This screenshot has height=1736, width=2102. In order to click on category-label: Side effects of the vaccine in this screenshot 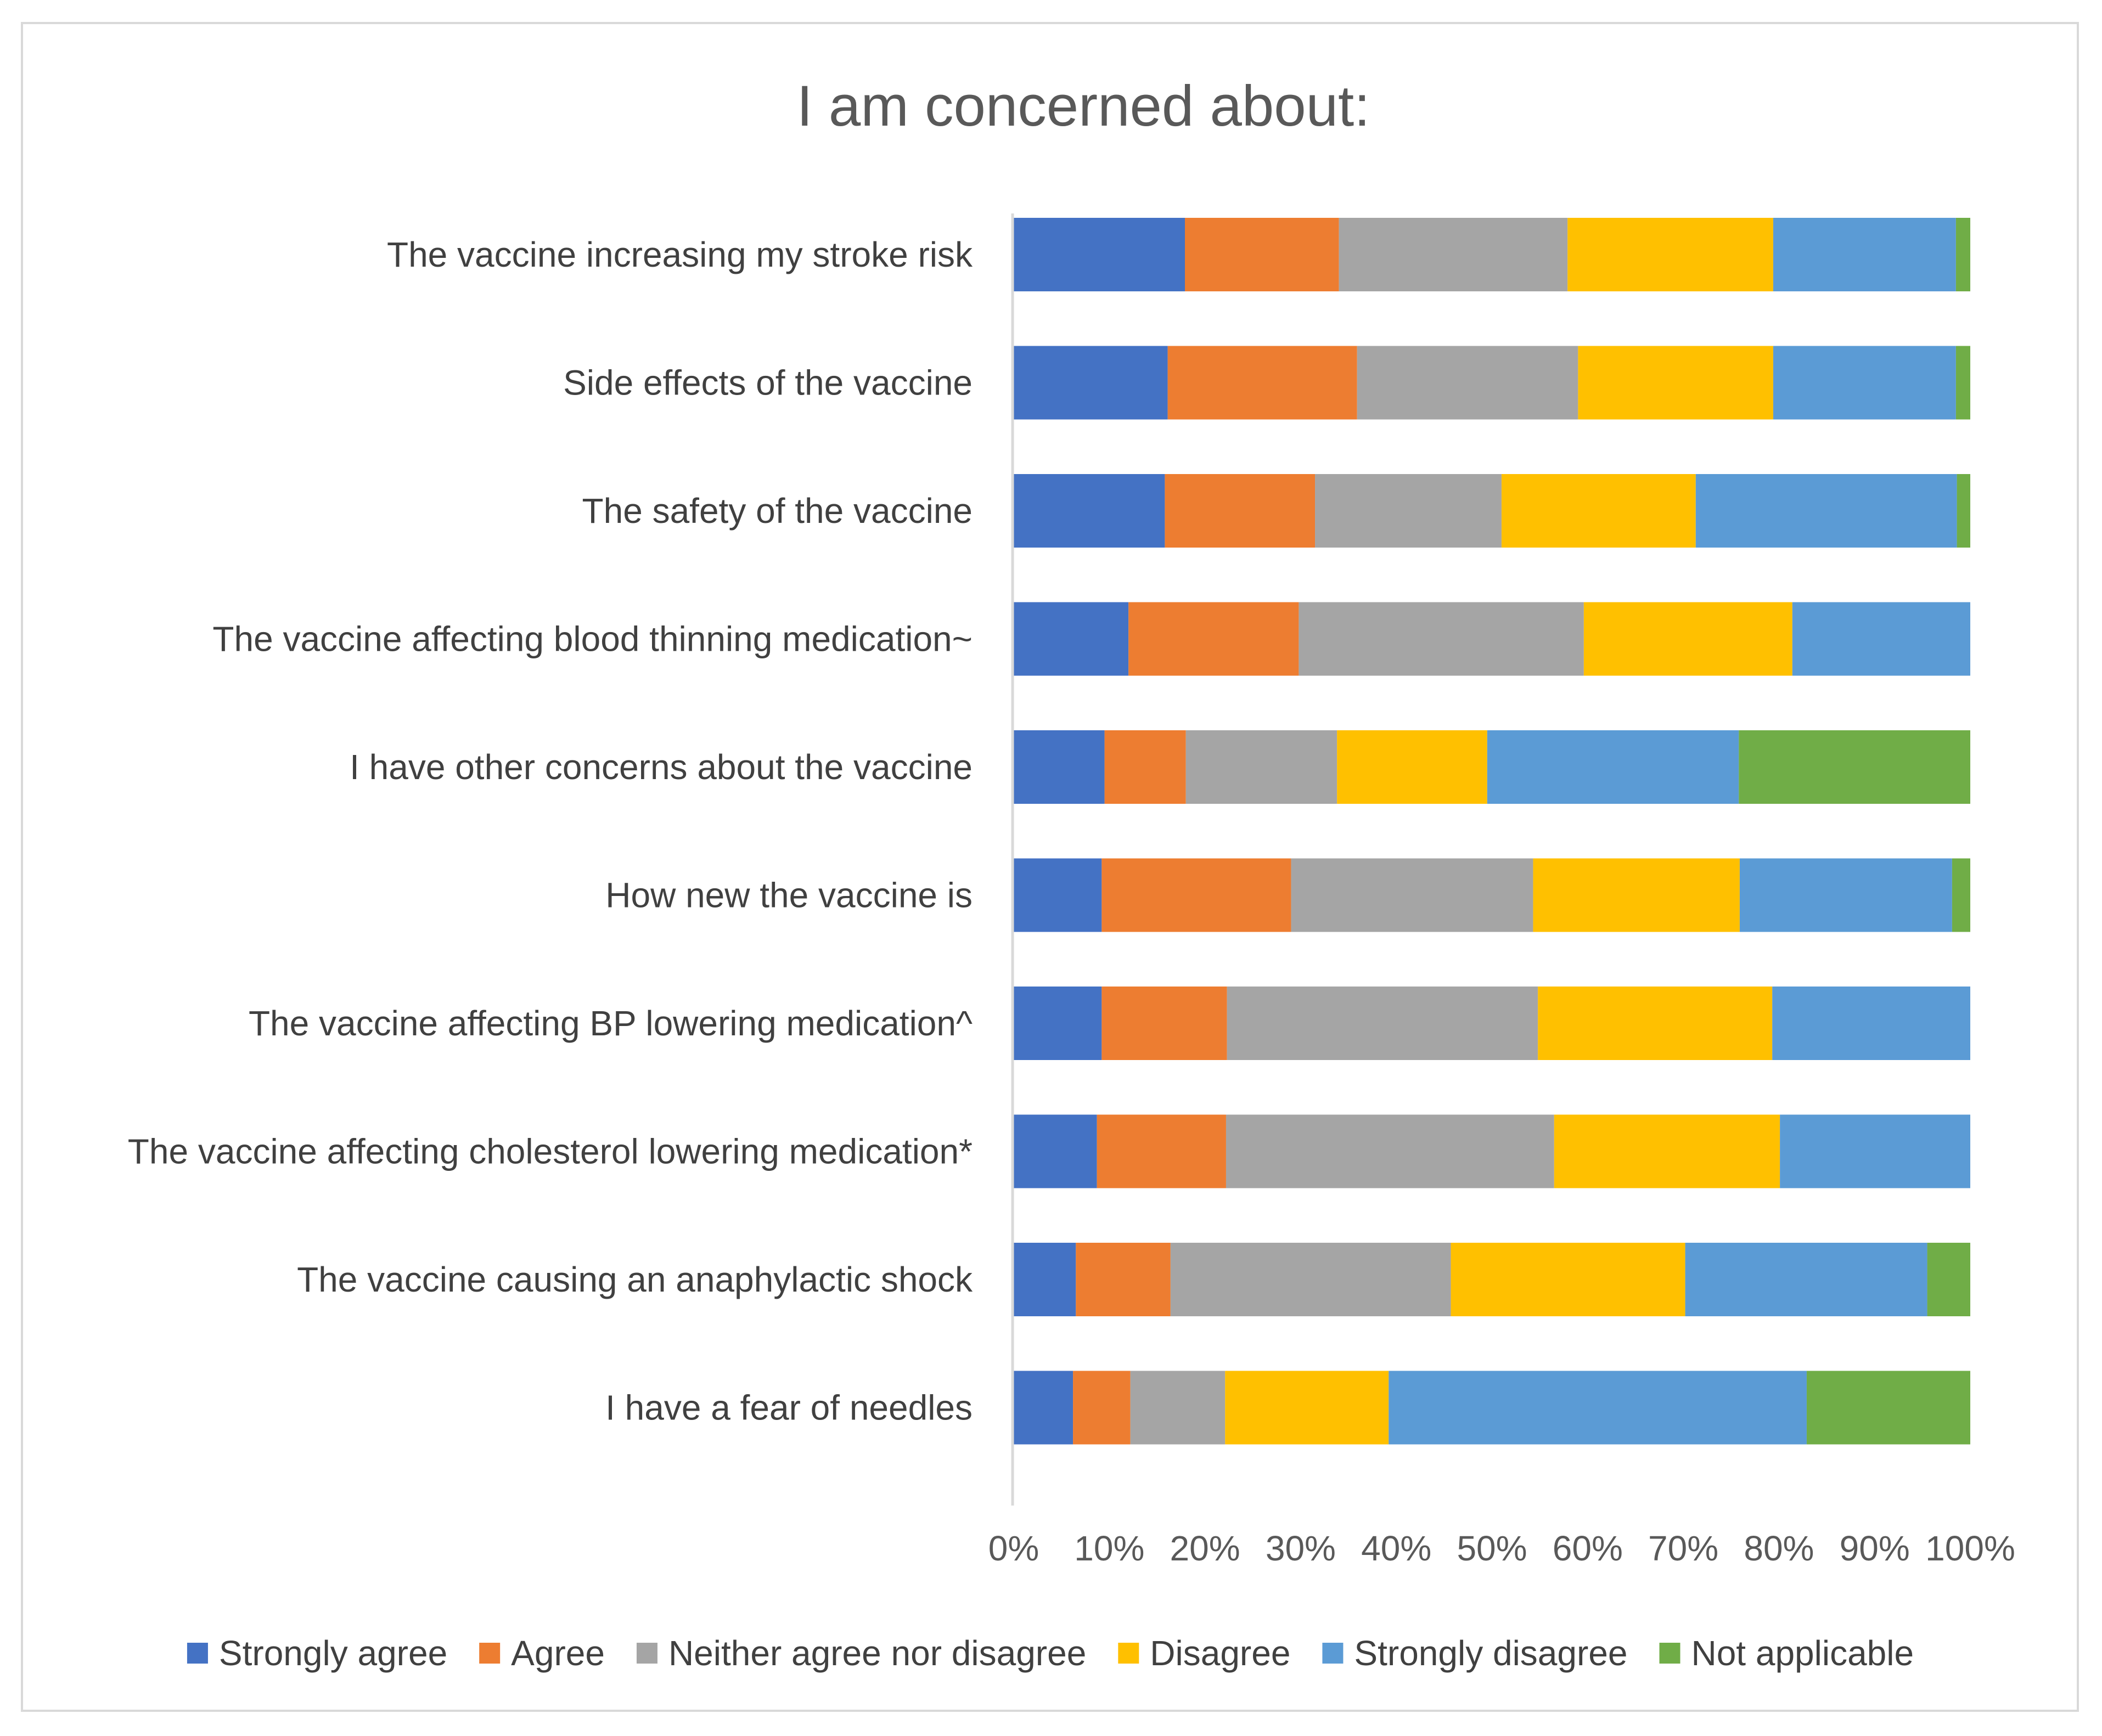, I will do `click(768, 383)`.